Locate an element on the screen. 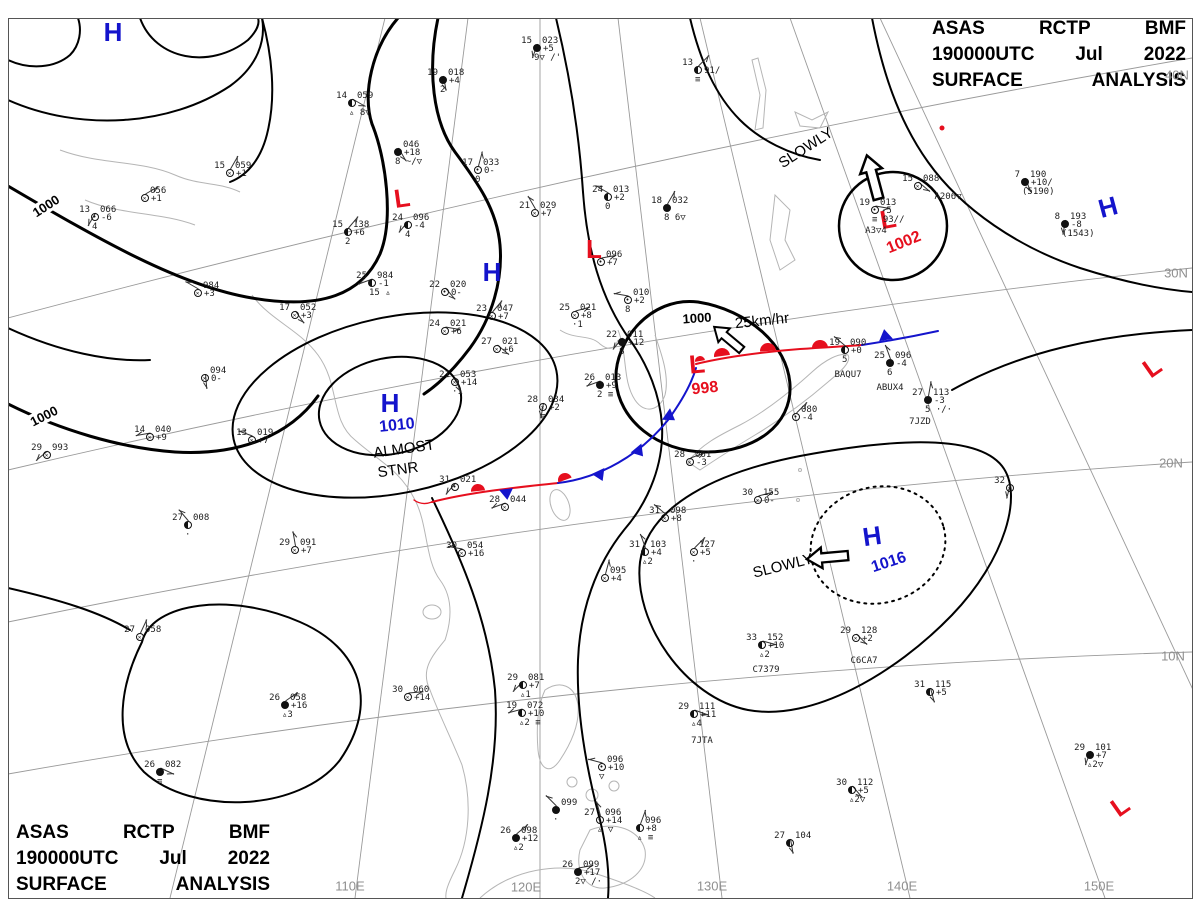  station-pressure: 019 is located at coordinates (265, 433).